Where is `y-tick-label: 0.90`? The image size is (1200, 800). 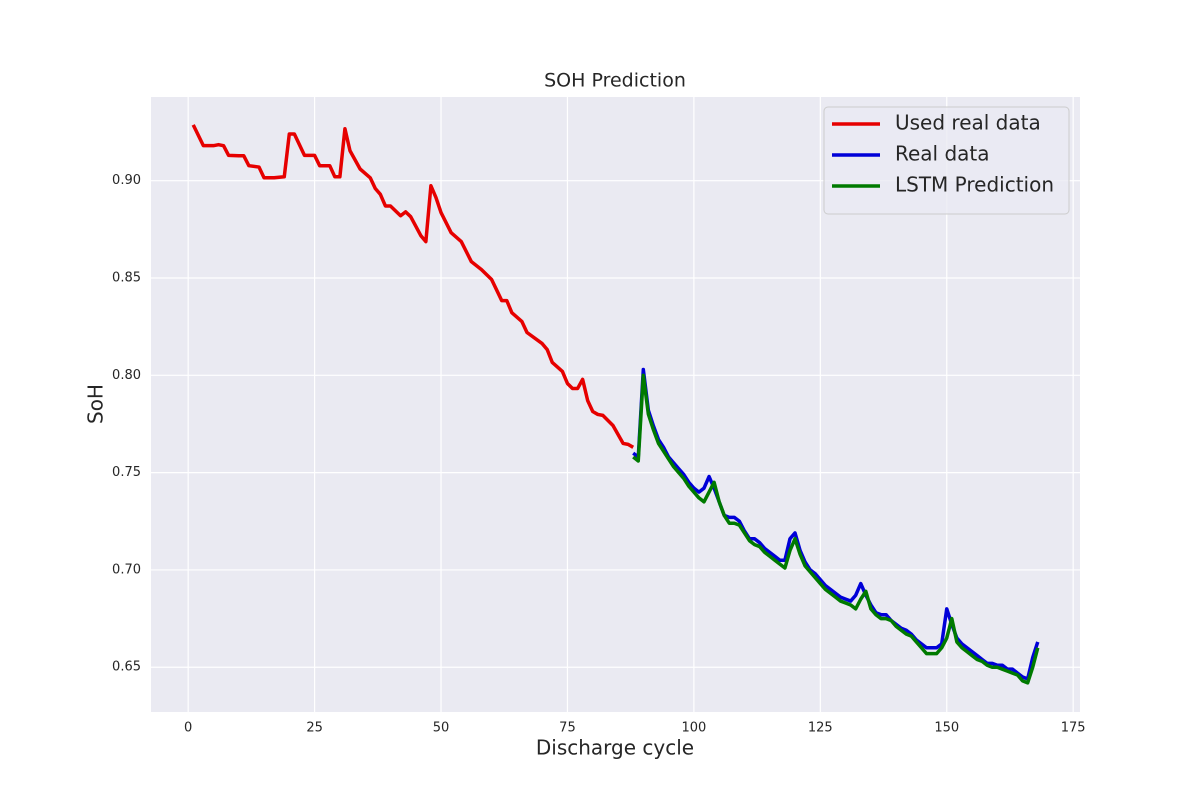 y-tick-label: 0.90 is located at coordinates (126, 180).